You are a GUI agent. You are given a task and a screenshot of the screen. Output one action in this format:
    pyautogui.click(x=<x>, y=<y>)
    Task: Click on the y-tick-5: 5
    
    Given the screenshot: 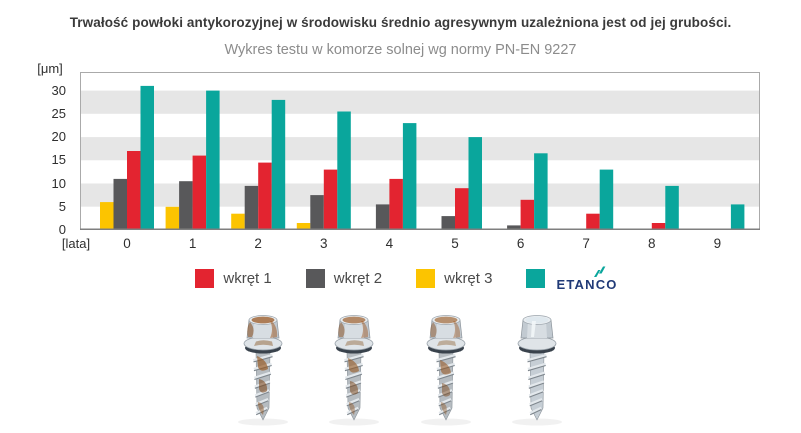 What is the action you would take?
    pyautogui.click(x=62, y=206)
    